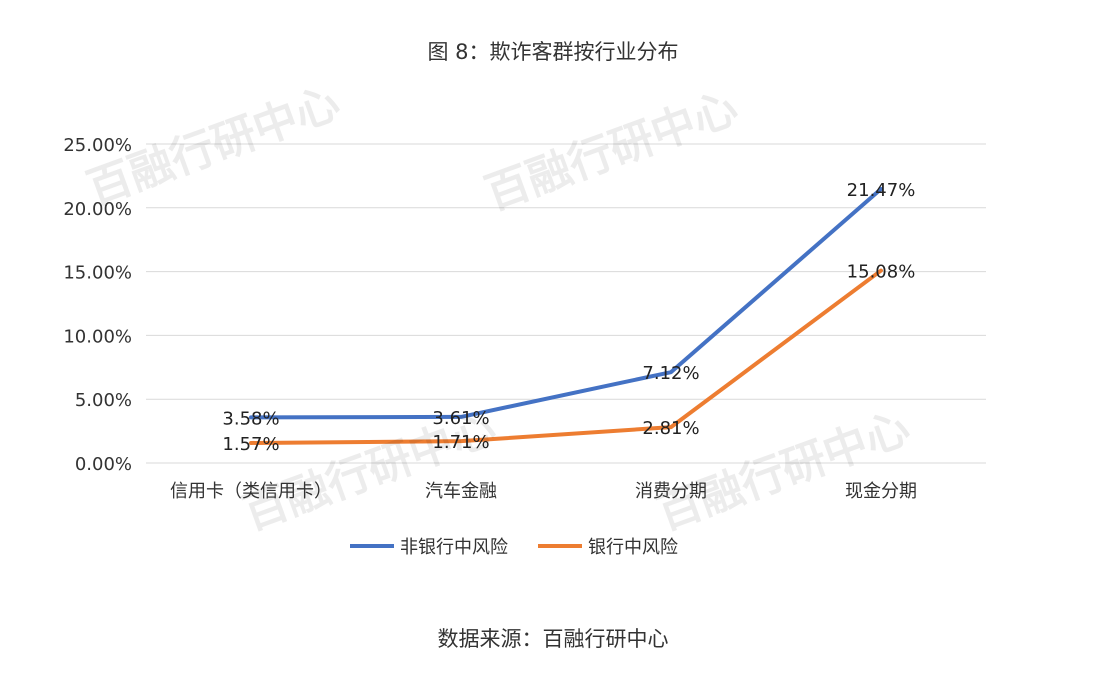 This screenshot has width=1106, height=679. What do you see at coordinates (103, 464) in the screenshot?
I see `y-tick-label: 0.00%` at bounding box center [103, 464].